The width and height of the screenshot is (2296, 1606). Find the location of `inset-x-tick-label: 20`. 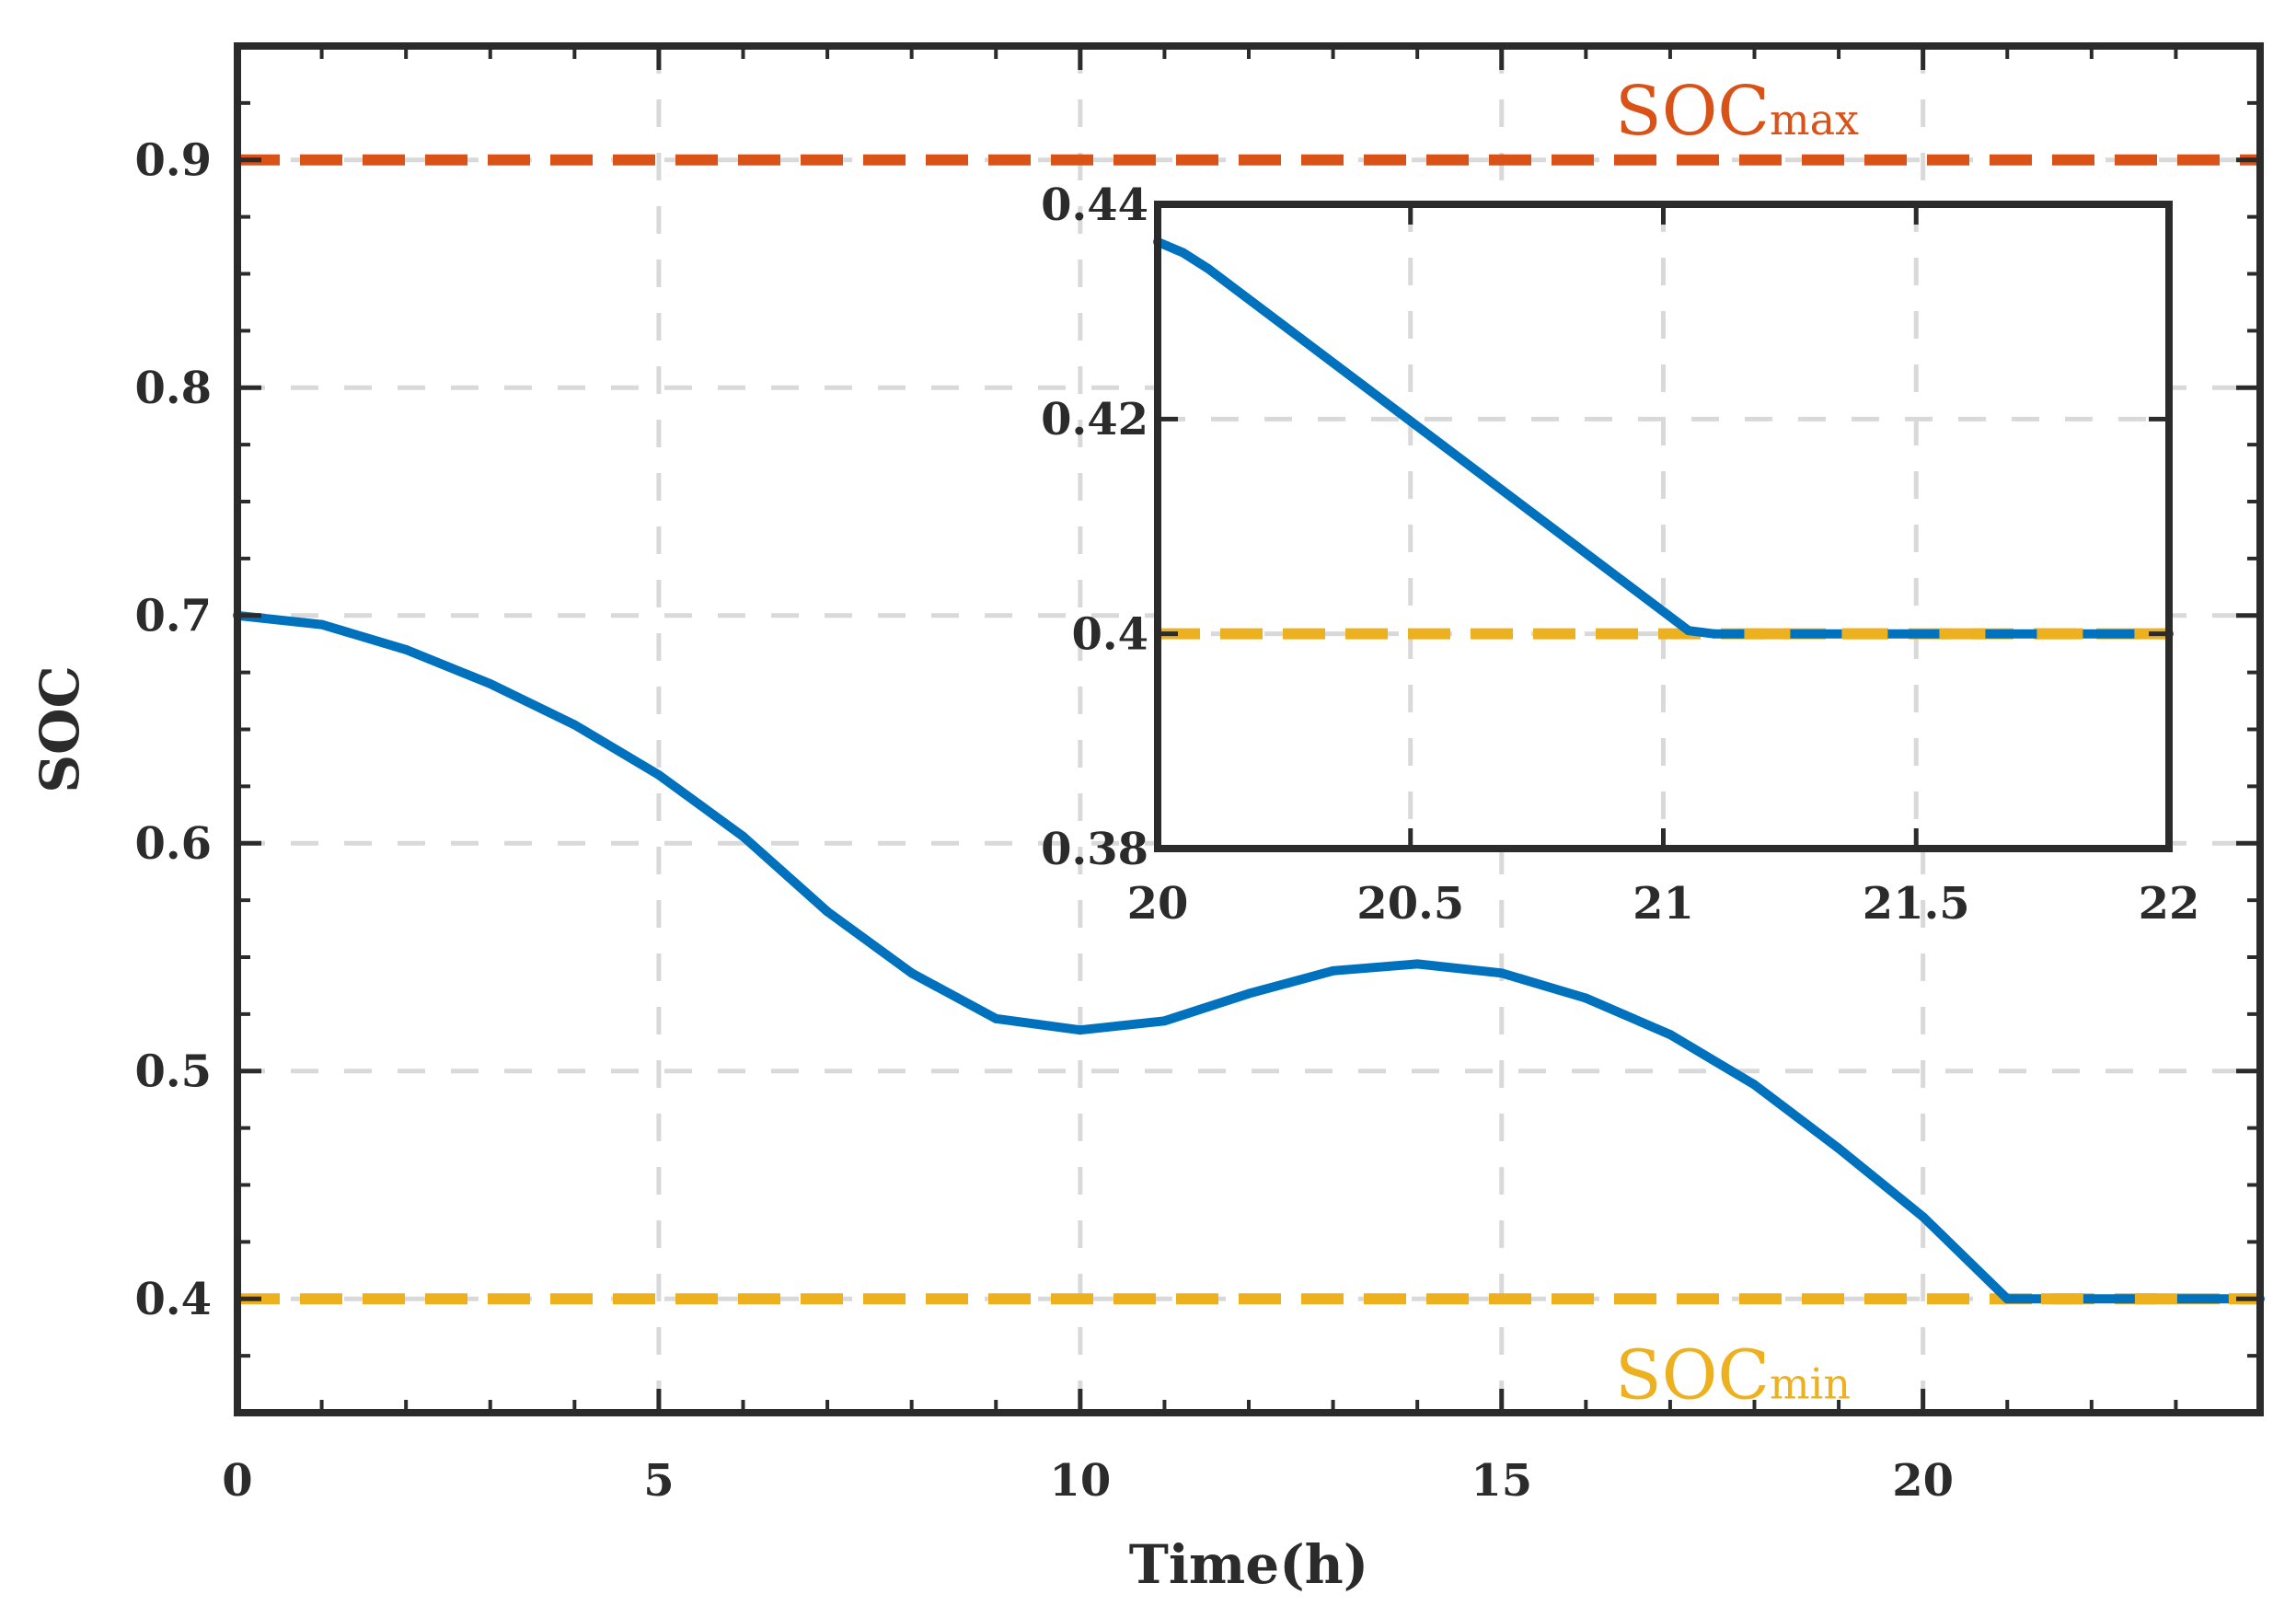

inset-x-tick-label: 20 is located at coordinates (1158, 904).